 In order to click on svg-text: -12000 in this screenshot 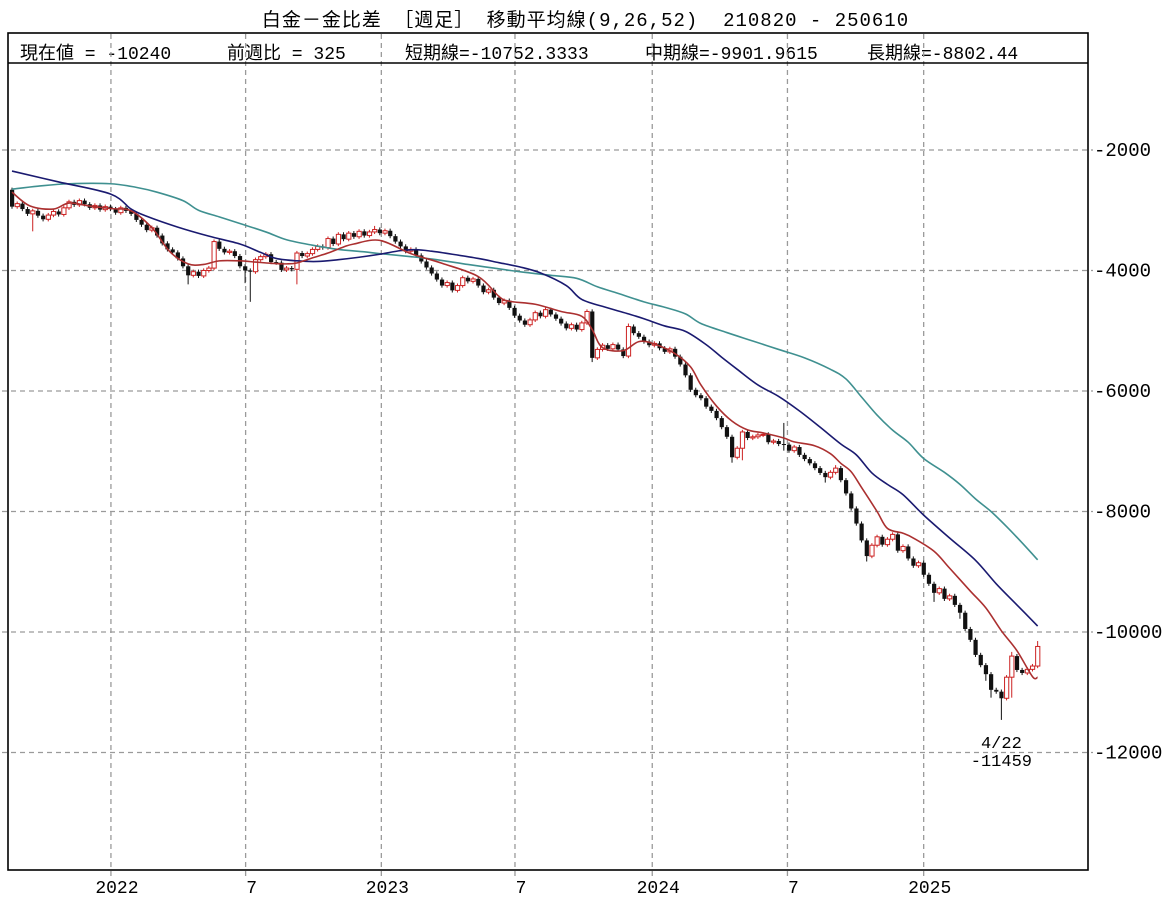, I will do `click(1128, 754)`.